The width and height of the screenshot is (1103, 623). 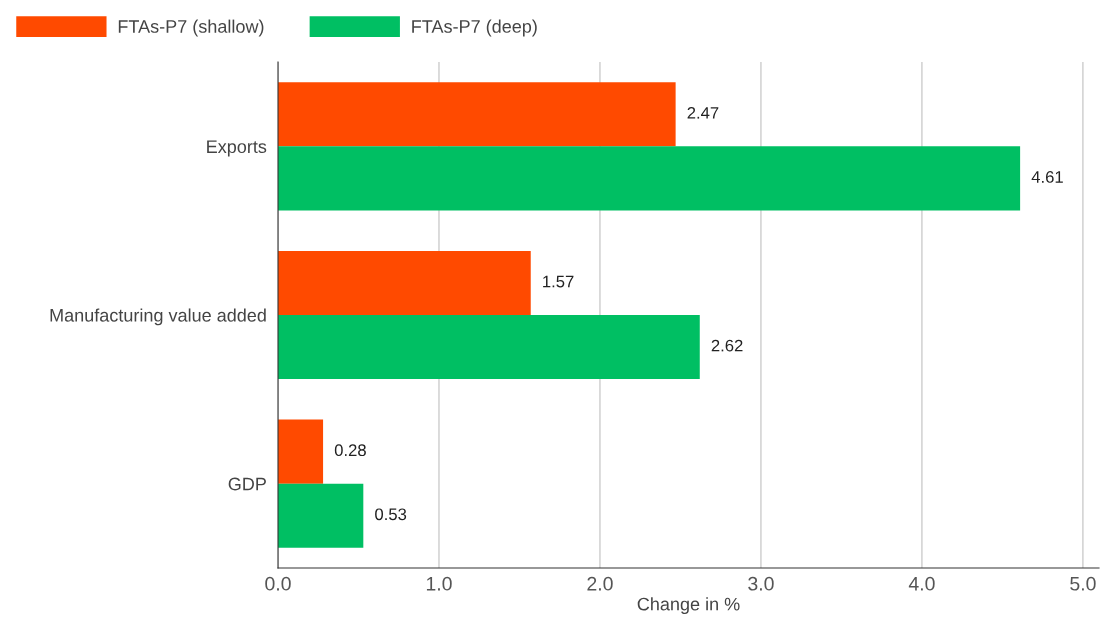 What do you see at coordinates (350, 450) in the screenshot?
I see `data-label: 0.28` at bounding box center [350, 450].